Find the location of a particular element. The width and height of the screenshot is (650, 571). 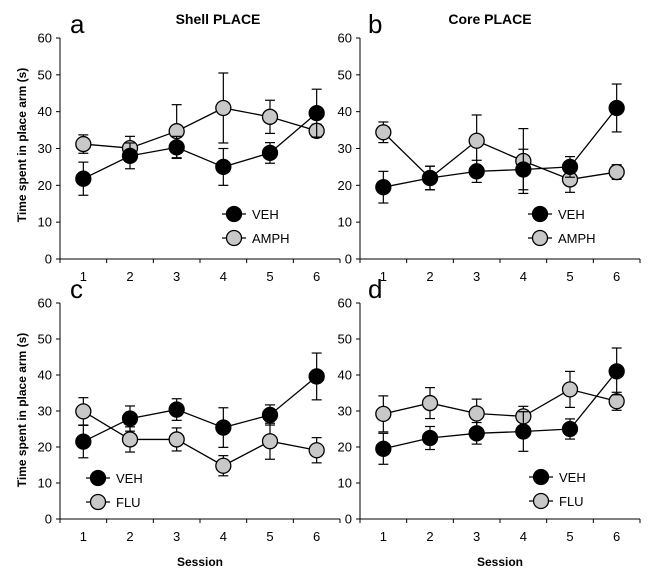

x-tick-label: 3 is located at coordinates (176, 536).